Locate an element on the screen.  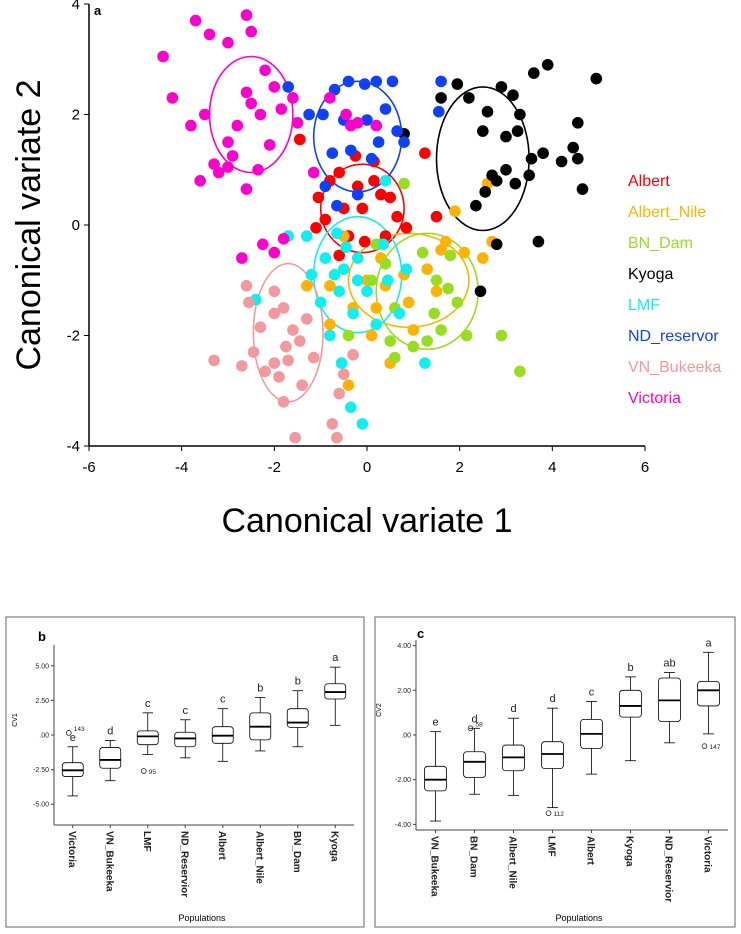
panel-c-label: c is located at coordinates (420, 633).